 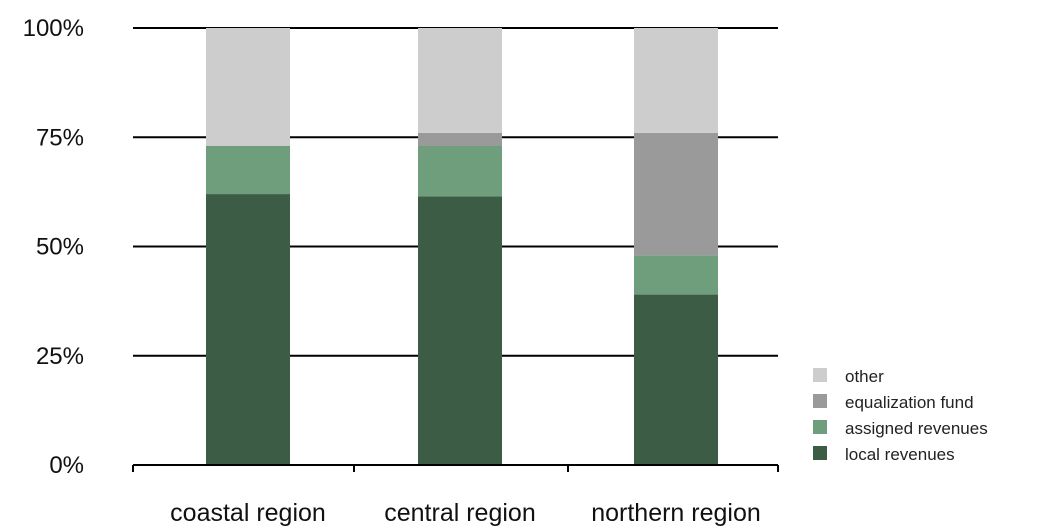 What do you see at coordinates (455, 468) in the screenshot?
I see `x-axis-tick-marks` at bounding box center [455, 468].